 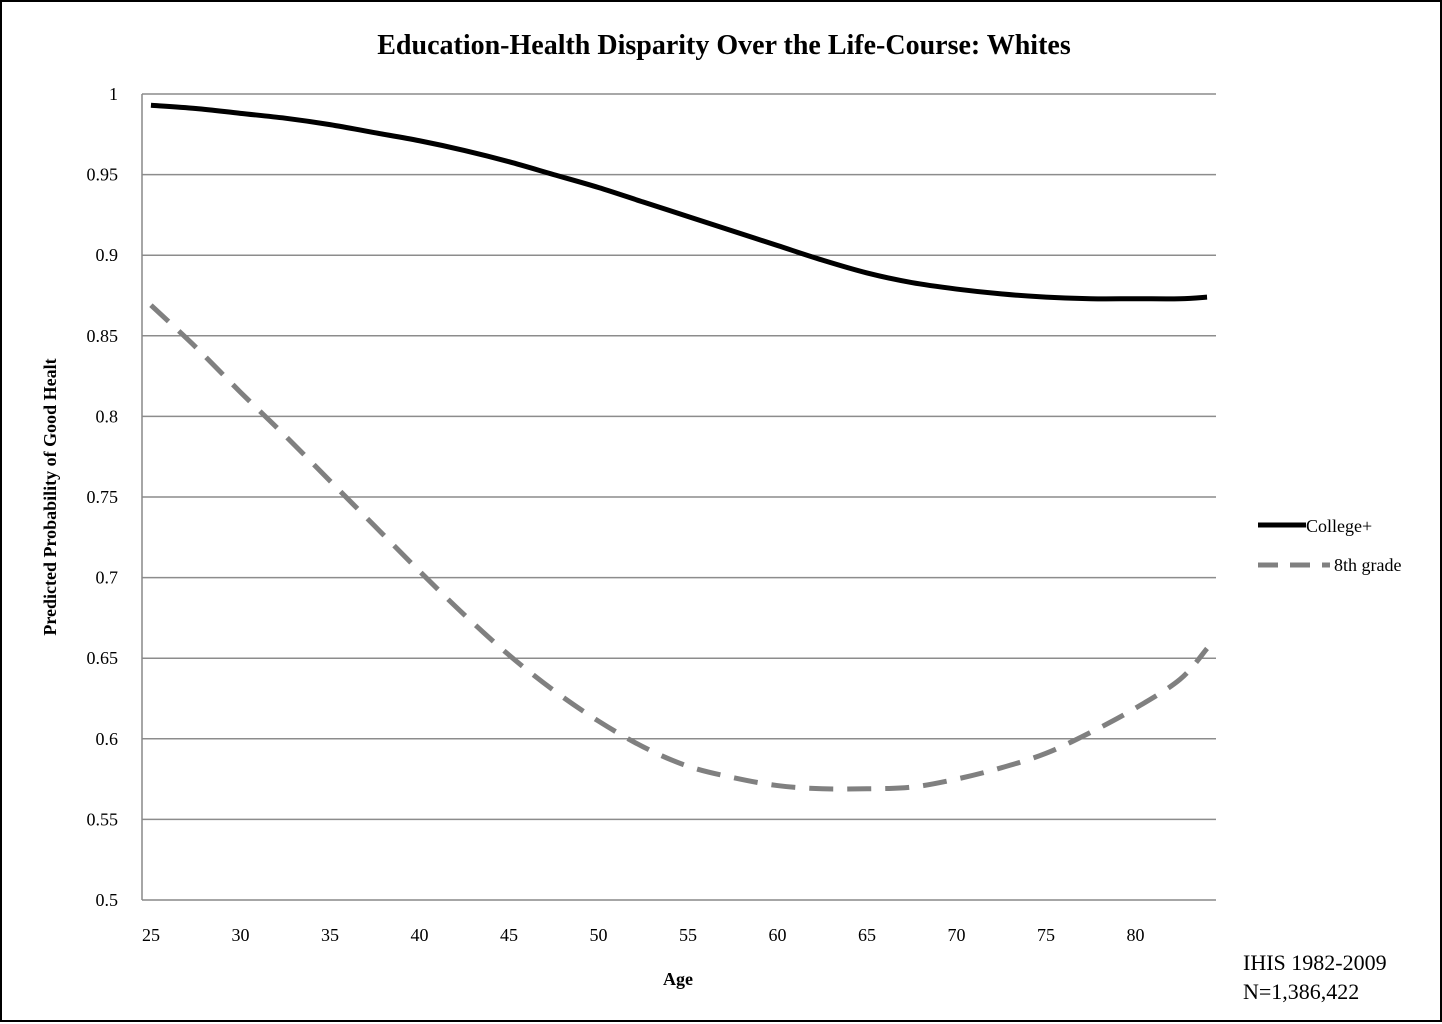 What do you see at coordinates (1301, 991) in the screenshot?
I see `sample-size-annotation: N=1,386,422` at bounding box center [1301, 991].